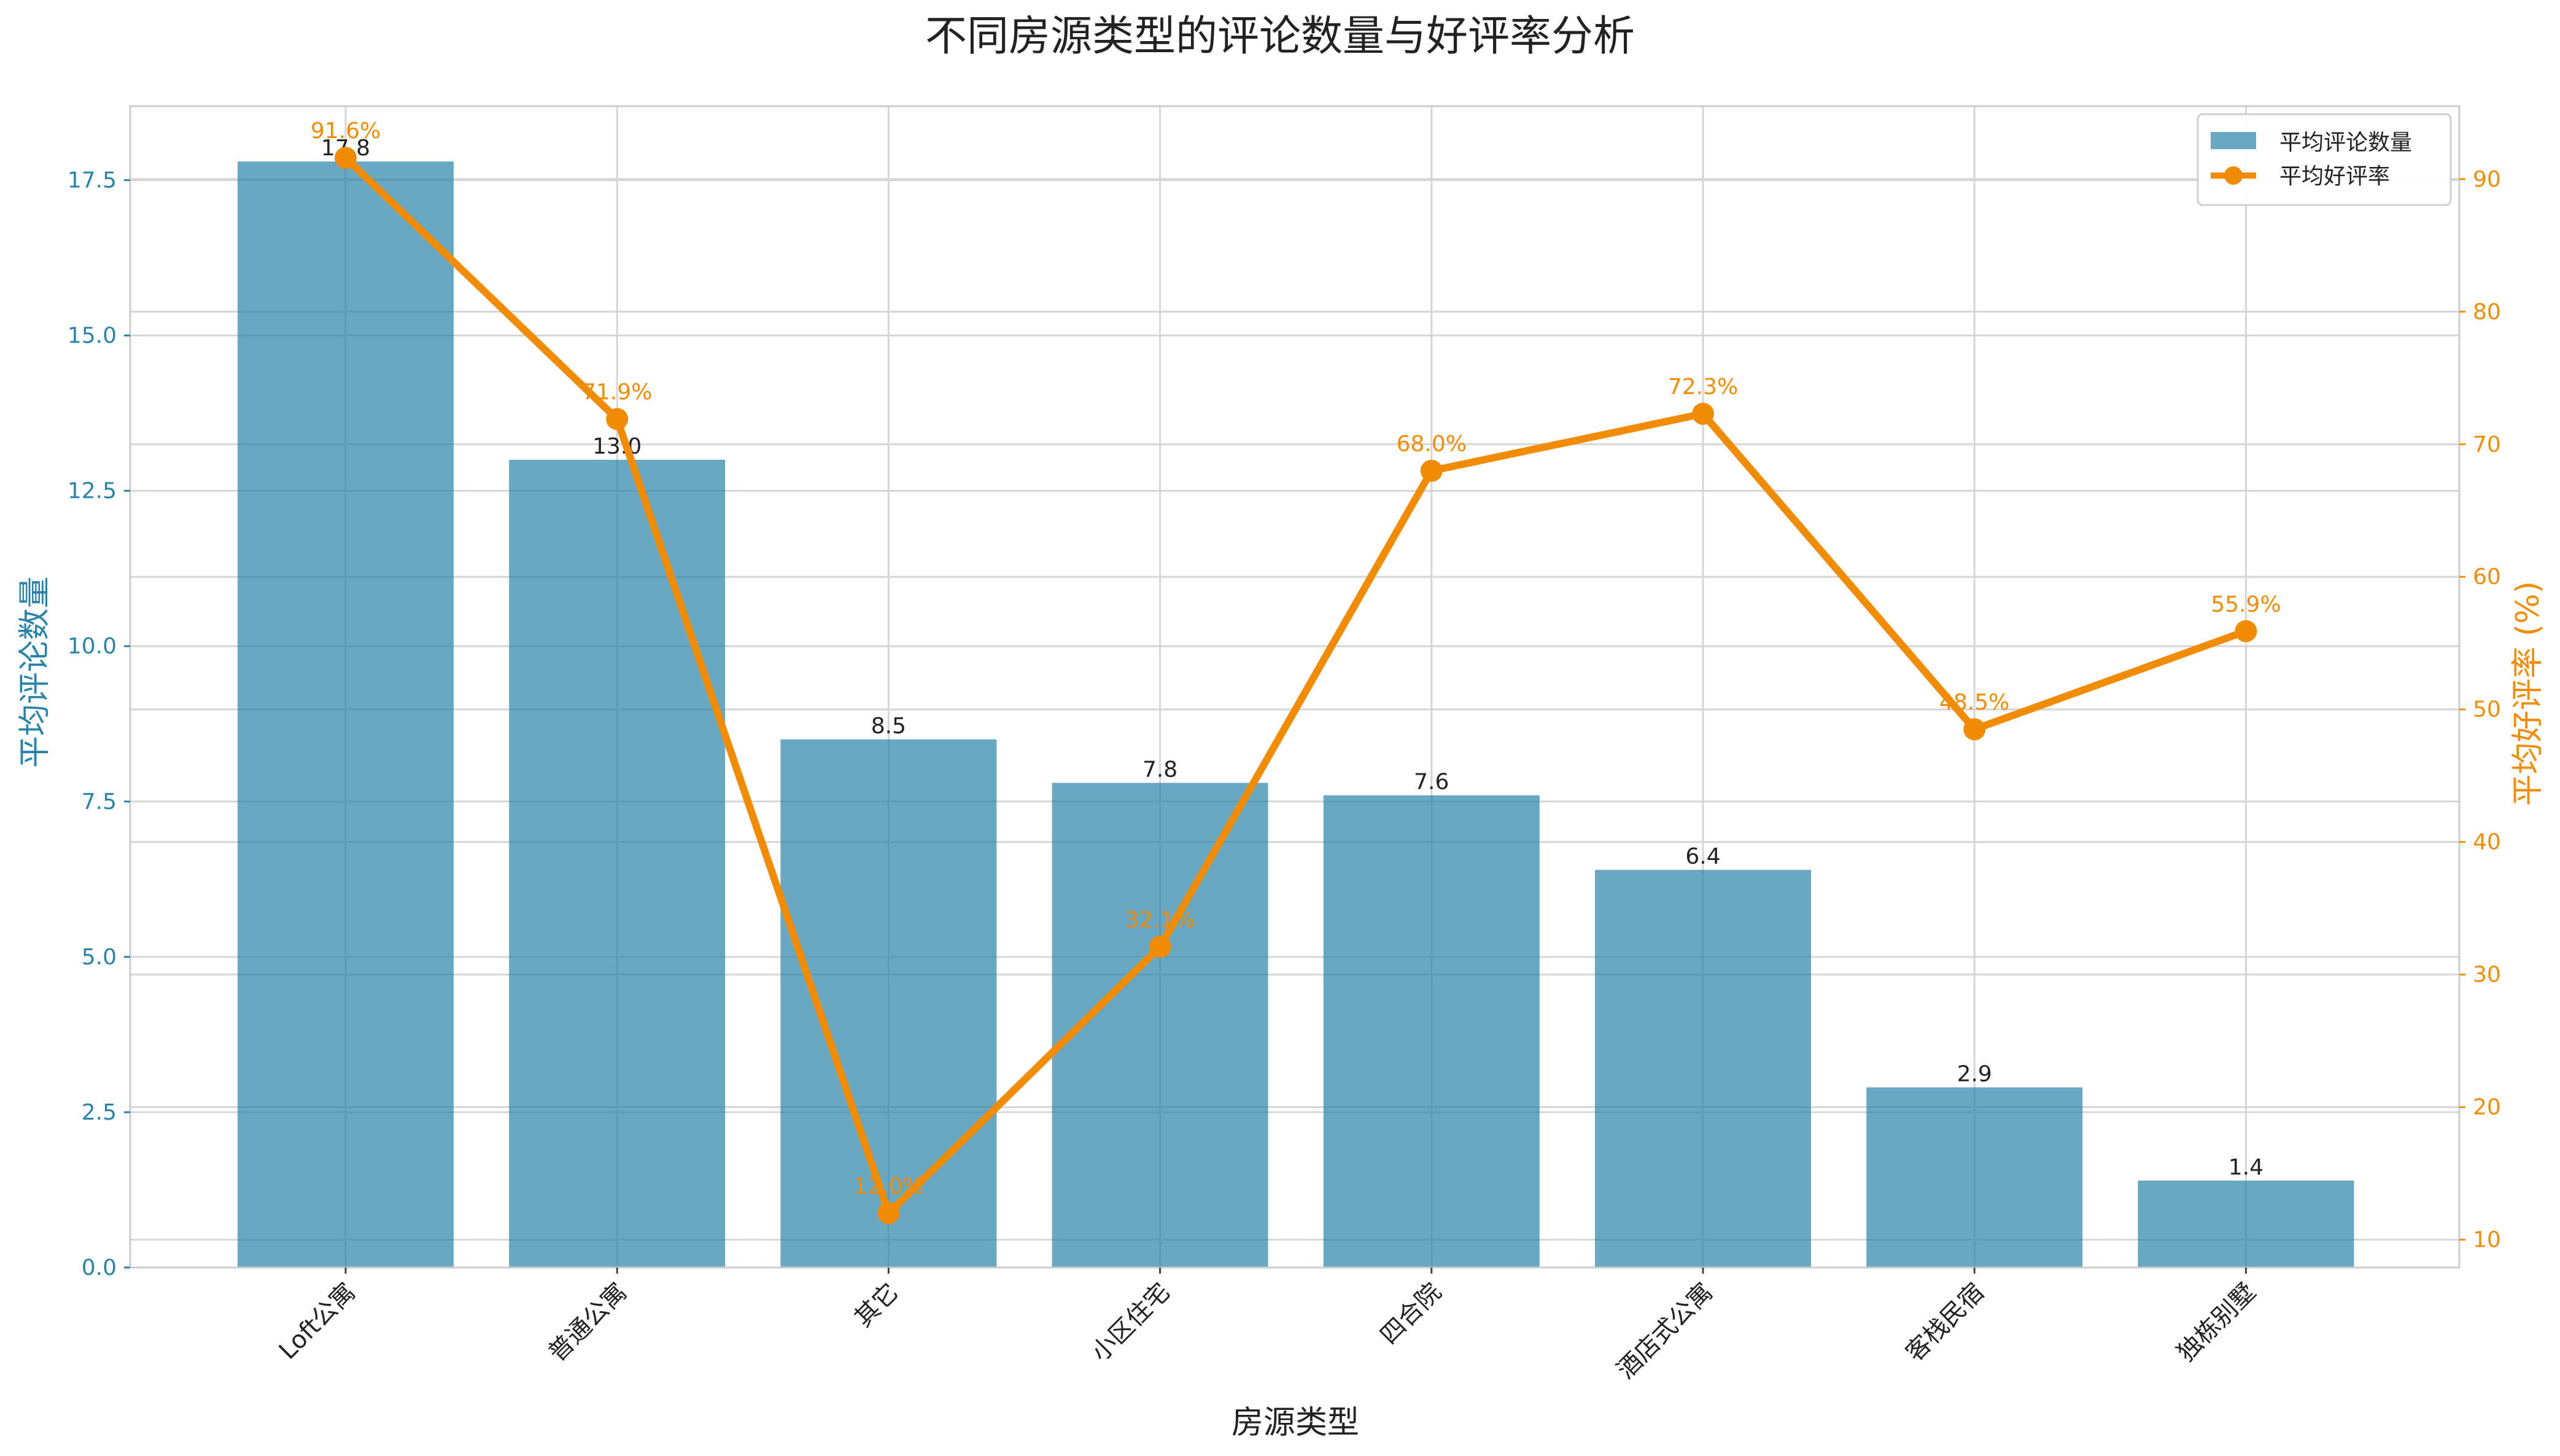 This screenshot has width=2560, height=1456. What do you see at coordinates (2245, 1167) in the screenshot?
I see `bar-value-label: 1.4` at bounding box center [2245, 1167].